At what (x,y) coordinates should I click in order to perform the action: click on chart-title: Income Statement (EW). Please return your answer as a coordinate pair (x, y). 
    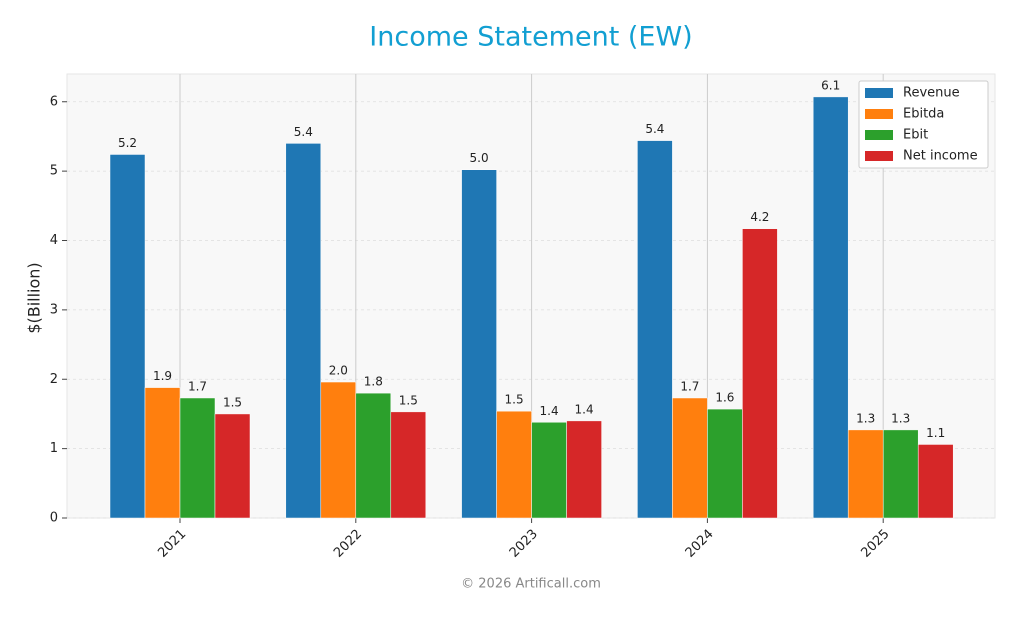
    Looking at the image, I should click on (530, 37).